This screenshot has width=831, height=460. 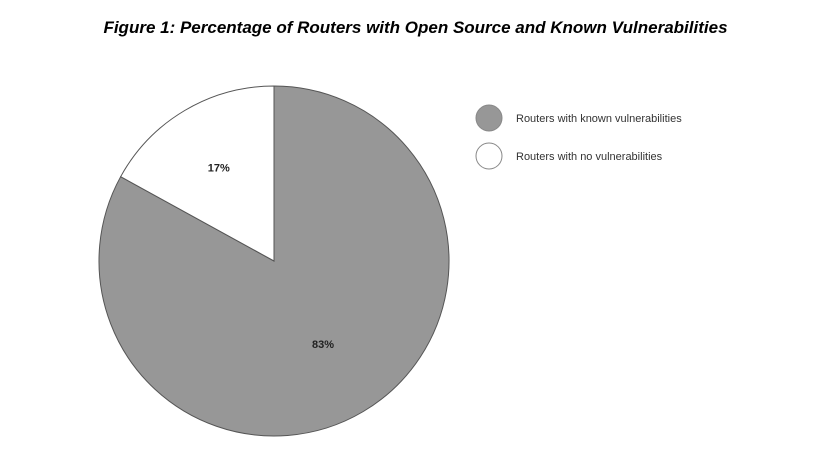 What do you see at coordinates (323, 345) in the screenshot?
I see `pie-slice-label-1: 83%` at bounding box center [323, 345].